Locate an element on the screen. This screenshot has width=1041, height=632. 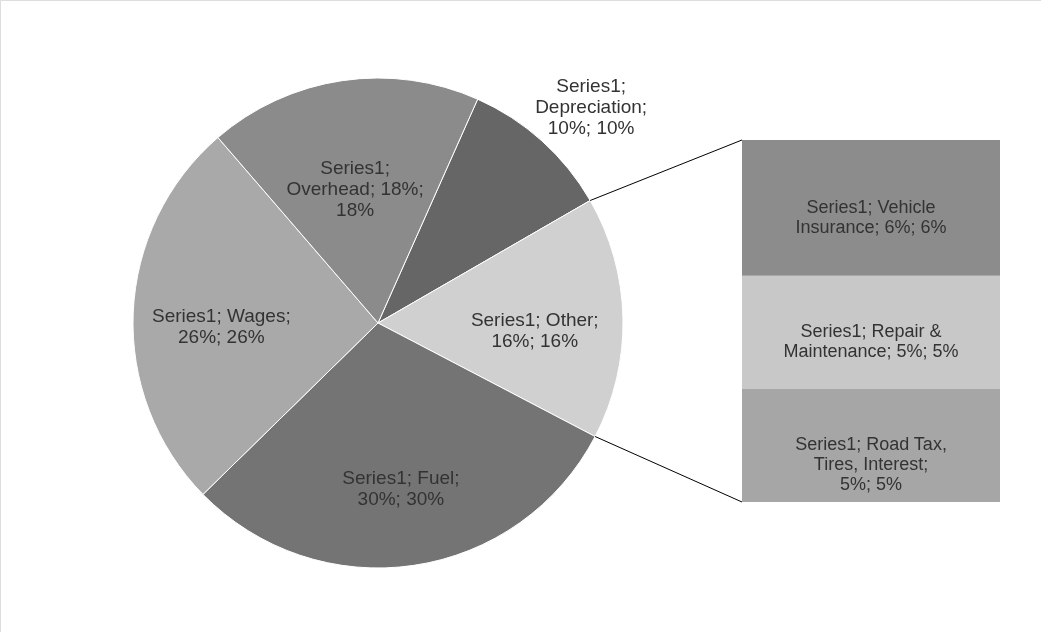
data-label: Series1; Wages; 26%; 26% is located at coordinates (221, 326).